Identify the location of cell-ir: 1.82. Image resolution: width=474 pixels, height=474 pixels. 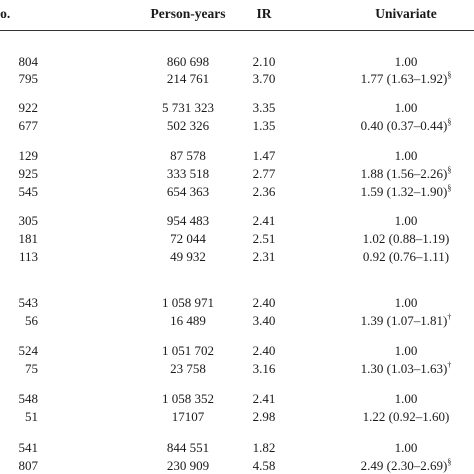
(264, 447).